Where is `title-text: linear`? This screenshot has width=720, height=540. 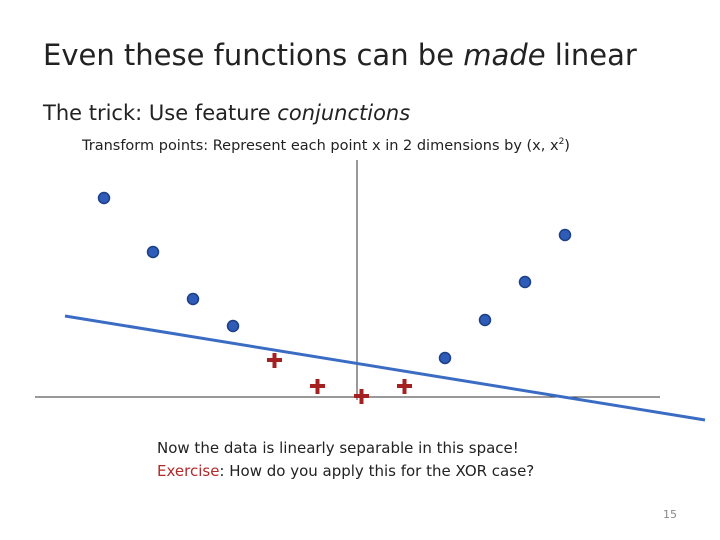 title-text: linear is located at coordinates (591, 55).